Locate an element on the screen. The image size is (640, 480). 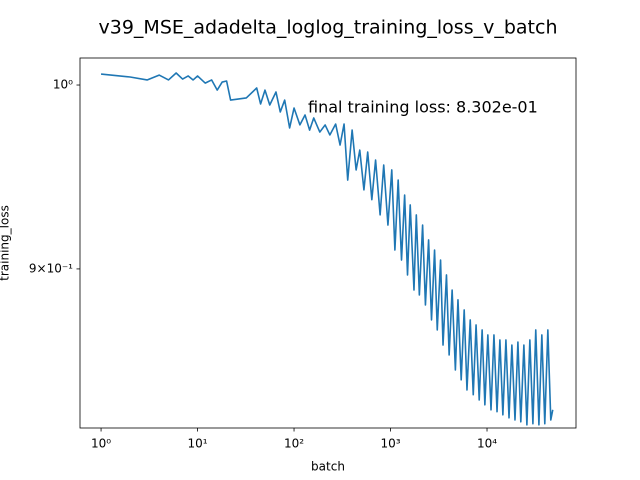
y-axis-label: training_loss is located at coordinates (6, 243).